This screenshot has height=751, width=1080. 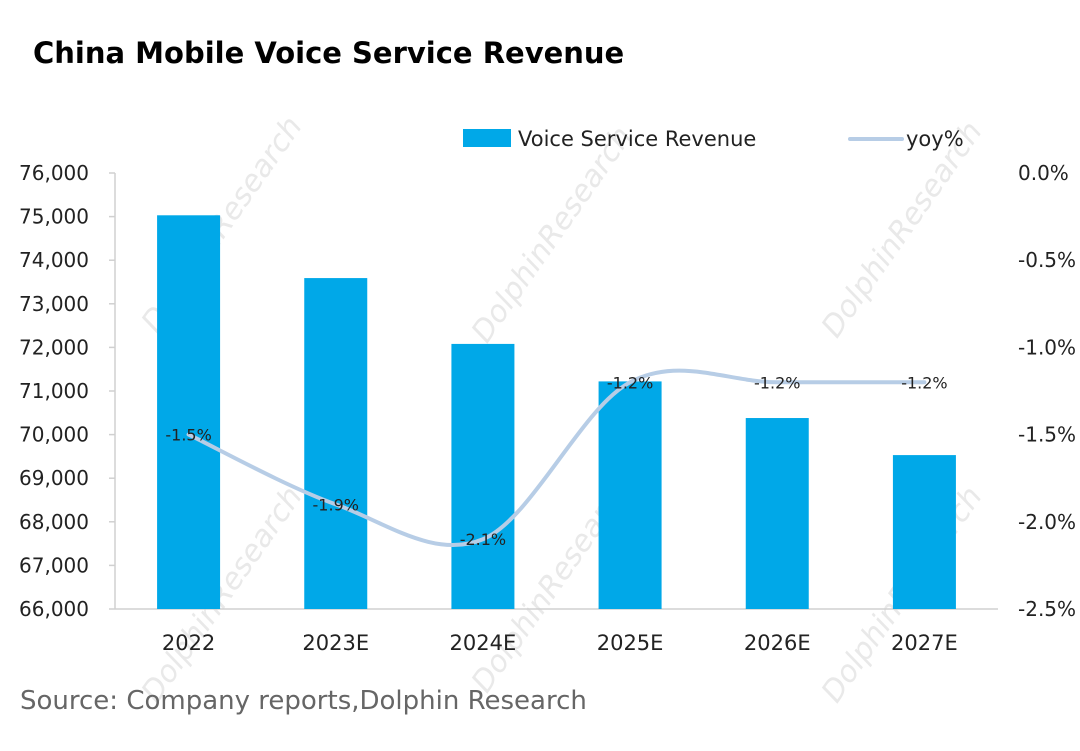 I want to click on left-tick-label: 74,000, so click(x=54, y=260).